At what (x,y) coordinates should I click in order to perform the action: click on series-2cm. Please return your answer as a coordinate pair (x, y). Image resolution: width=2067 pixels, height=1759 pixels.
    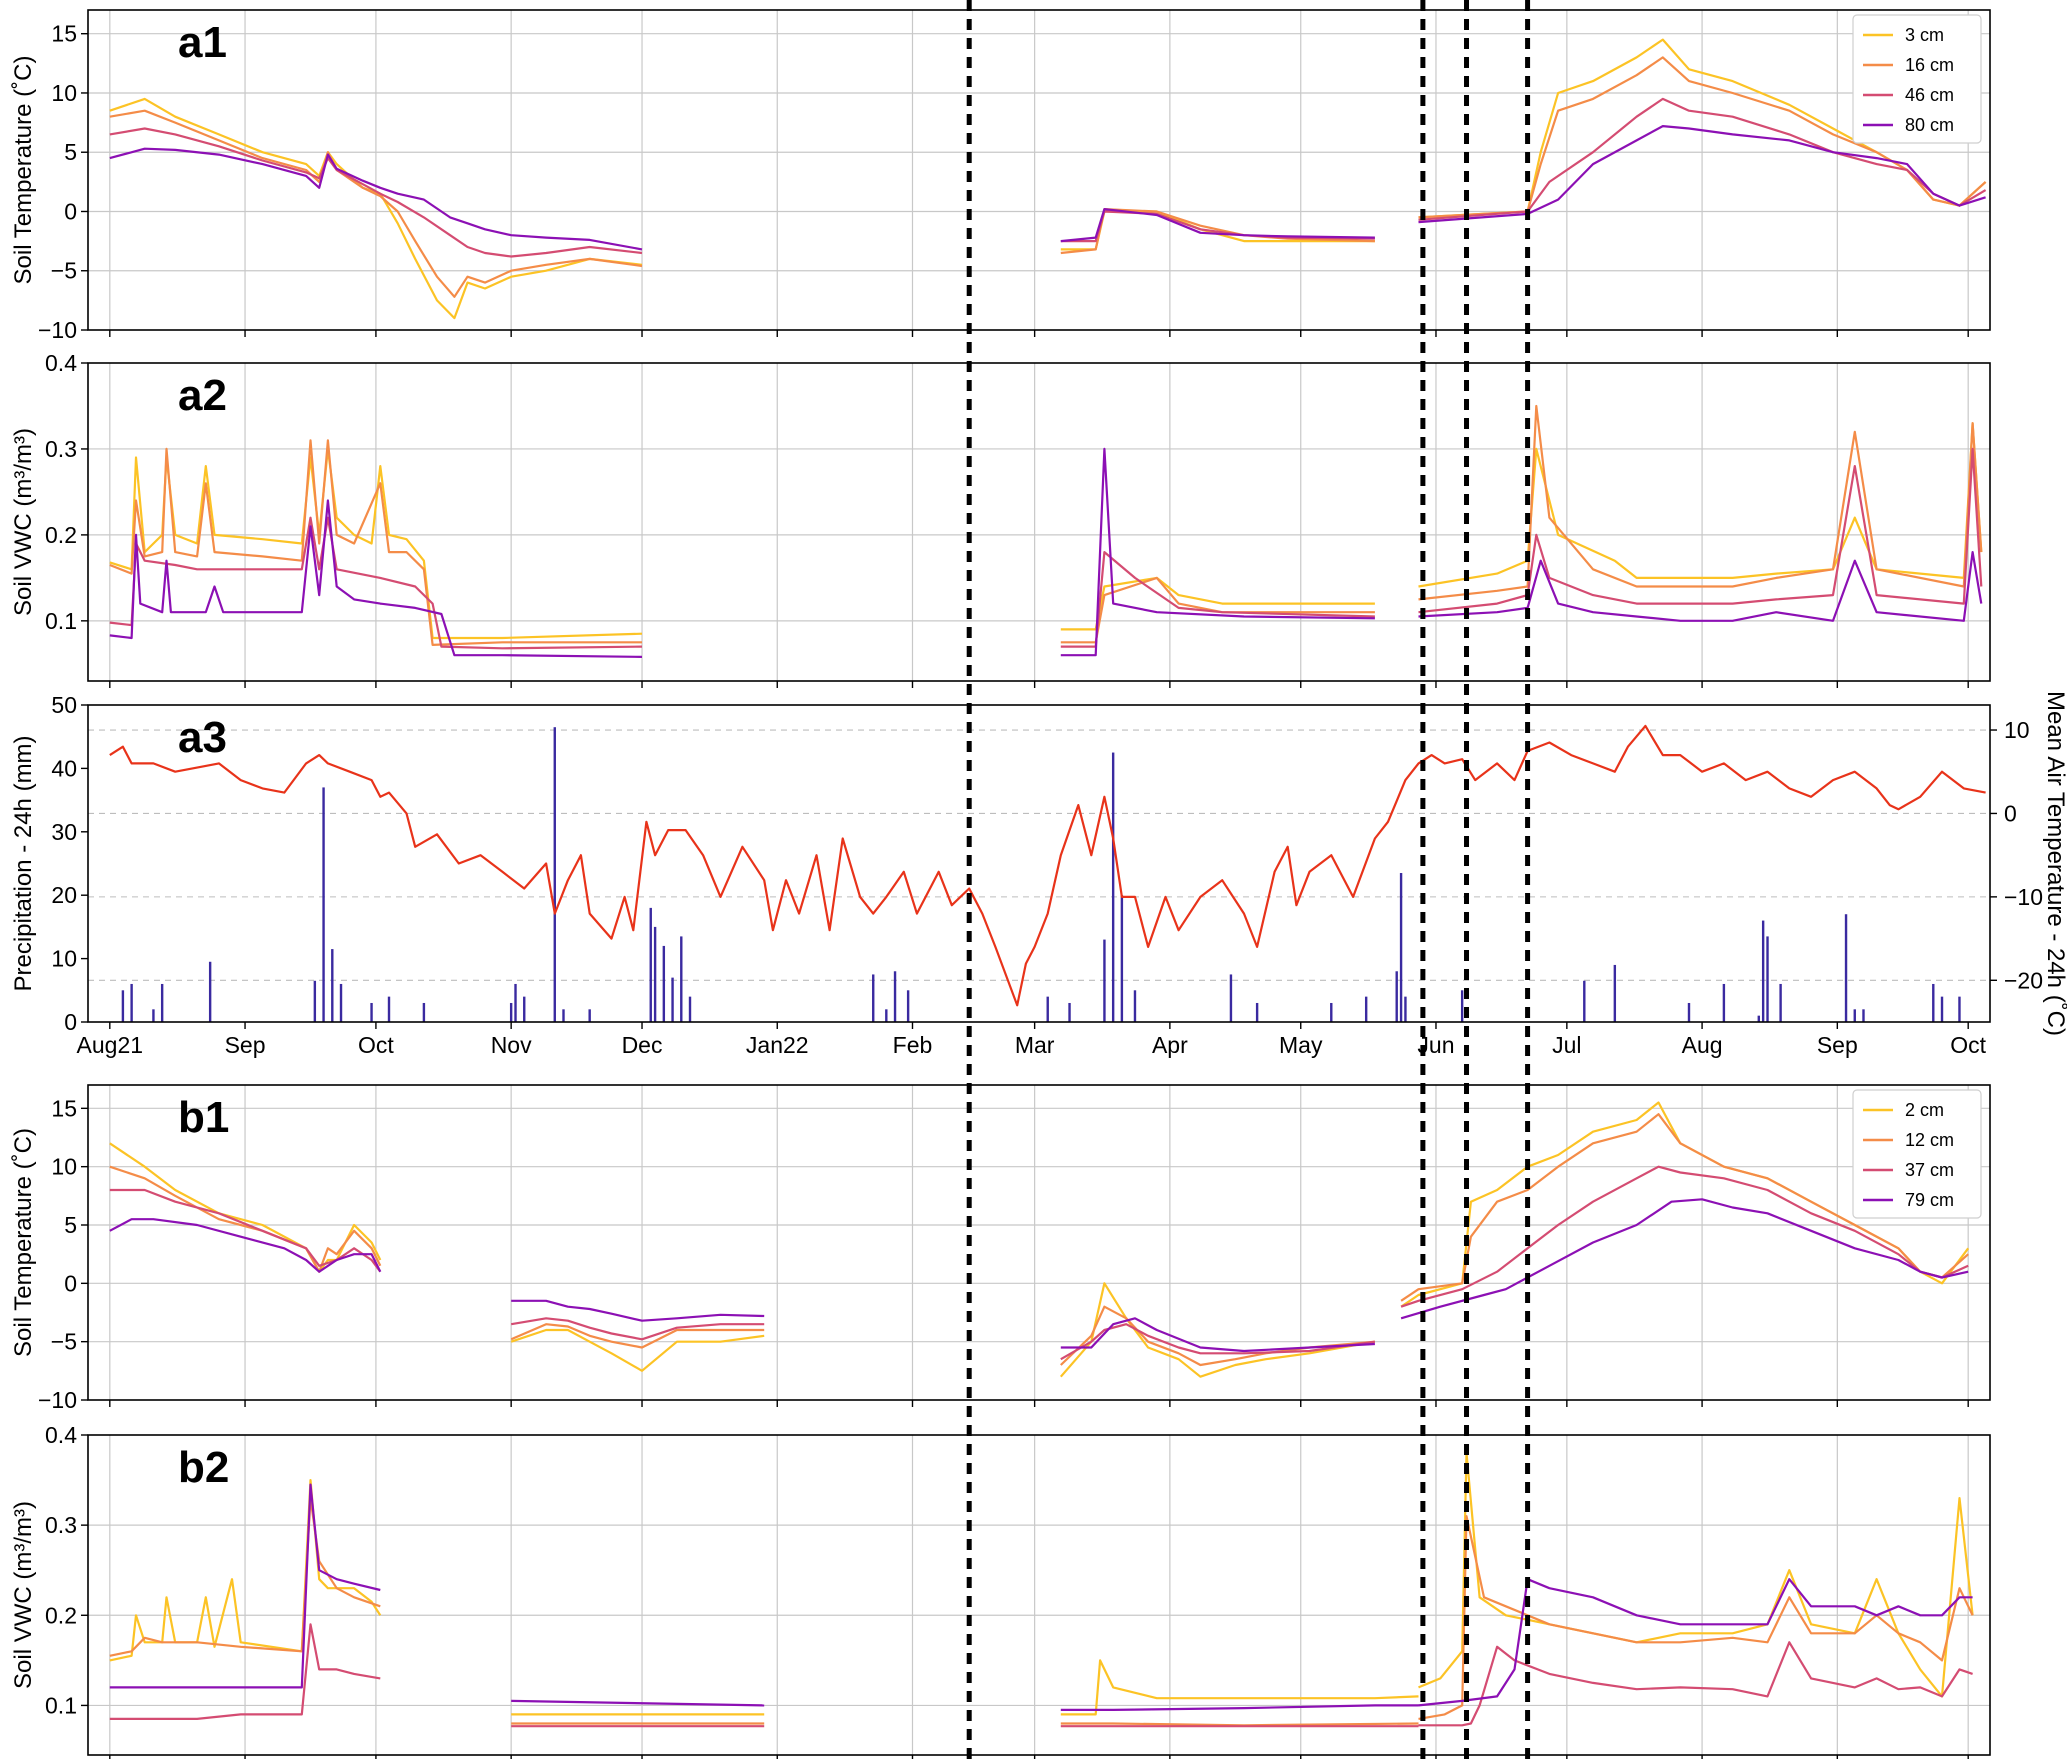
    Looking at the image, I should click on (1039, 1239).